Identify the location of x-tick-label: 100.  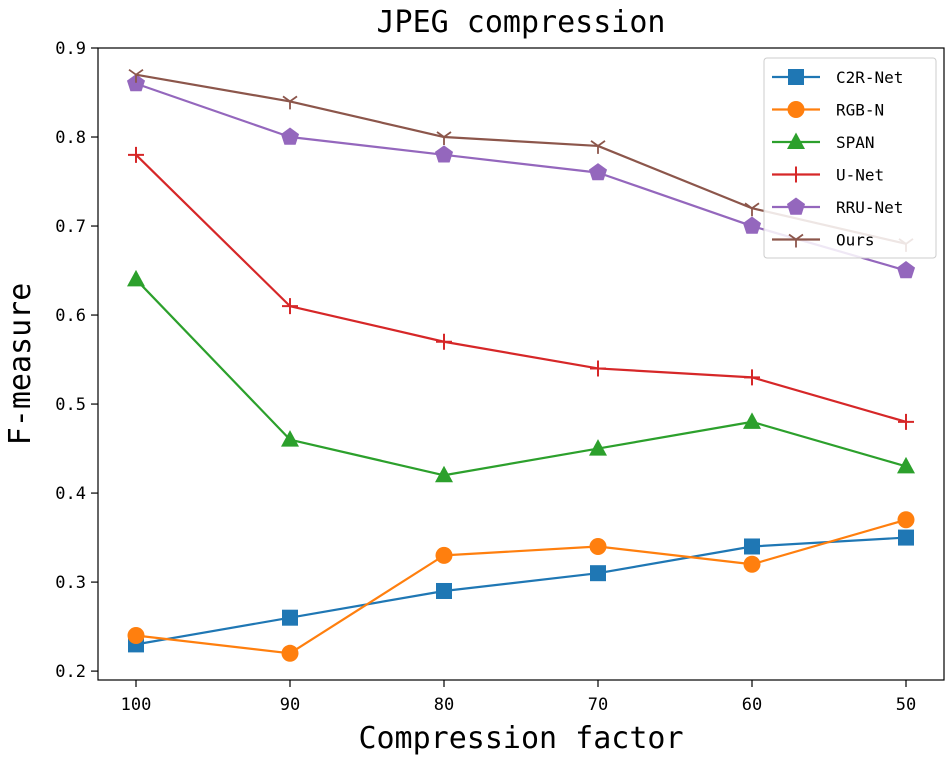
(136, 705).